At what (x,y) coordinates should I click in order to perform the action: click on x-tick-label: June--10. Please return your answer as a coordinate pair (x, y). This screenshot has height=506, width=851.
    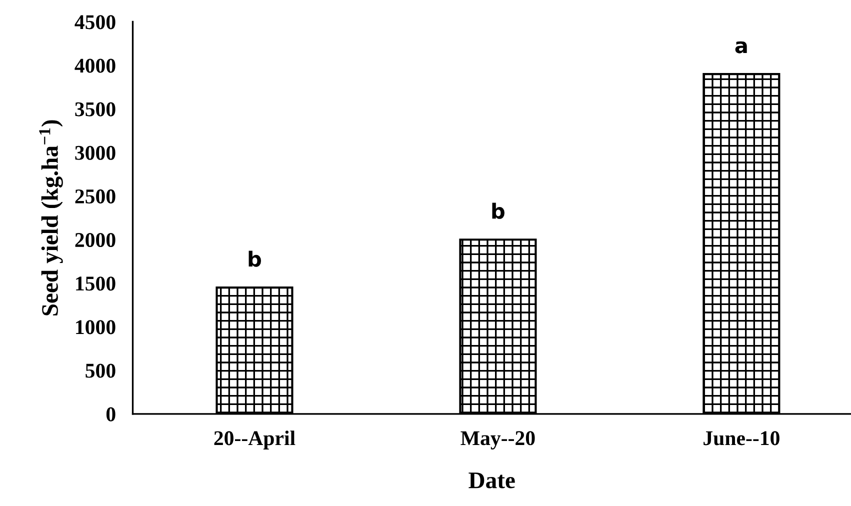
    Looking at the image, I should click on (742, 438).